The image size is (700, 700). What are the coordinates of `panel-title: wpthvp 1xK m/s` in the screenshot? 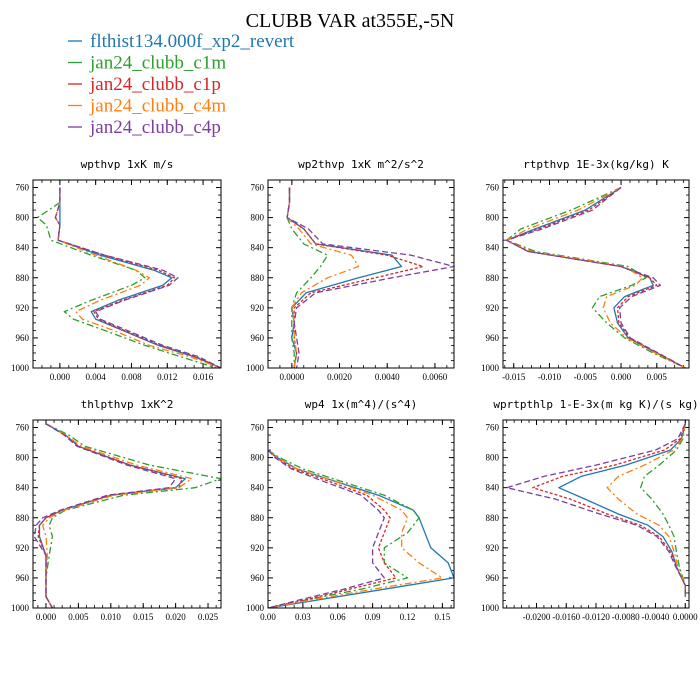 It's located at (127, 164).